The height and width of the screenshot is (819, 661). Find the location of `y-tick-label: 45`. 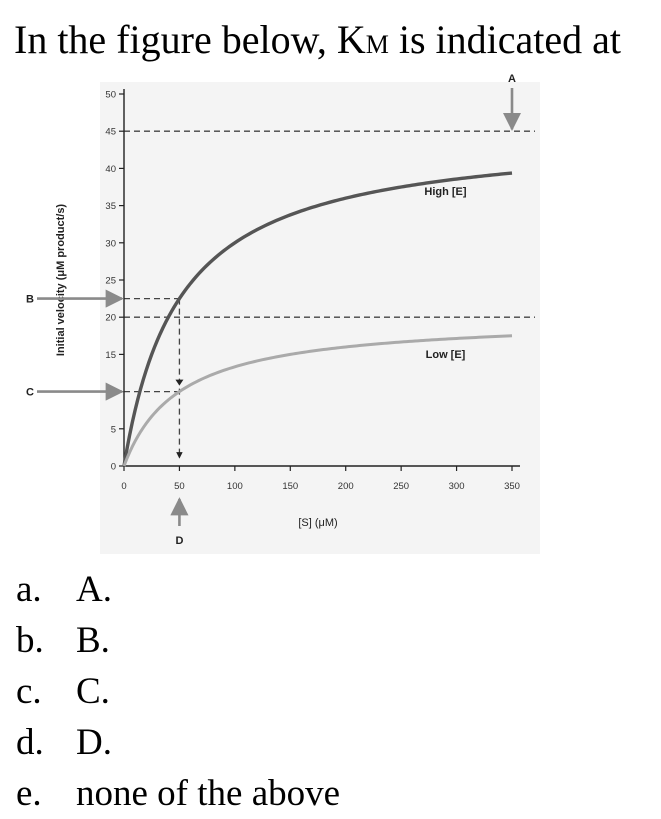

y-tick-label: 45 is located at coordinates (110, 132).